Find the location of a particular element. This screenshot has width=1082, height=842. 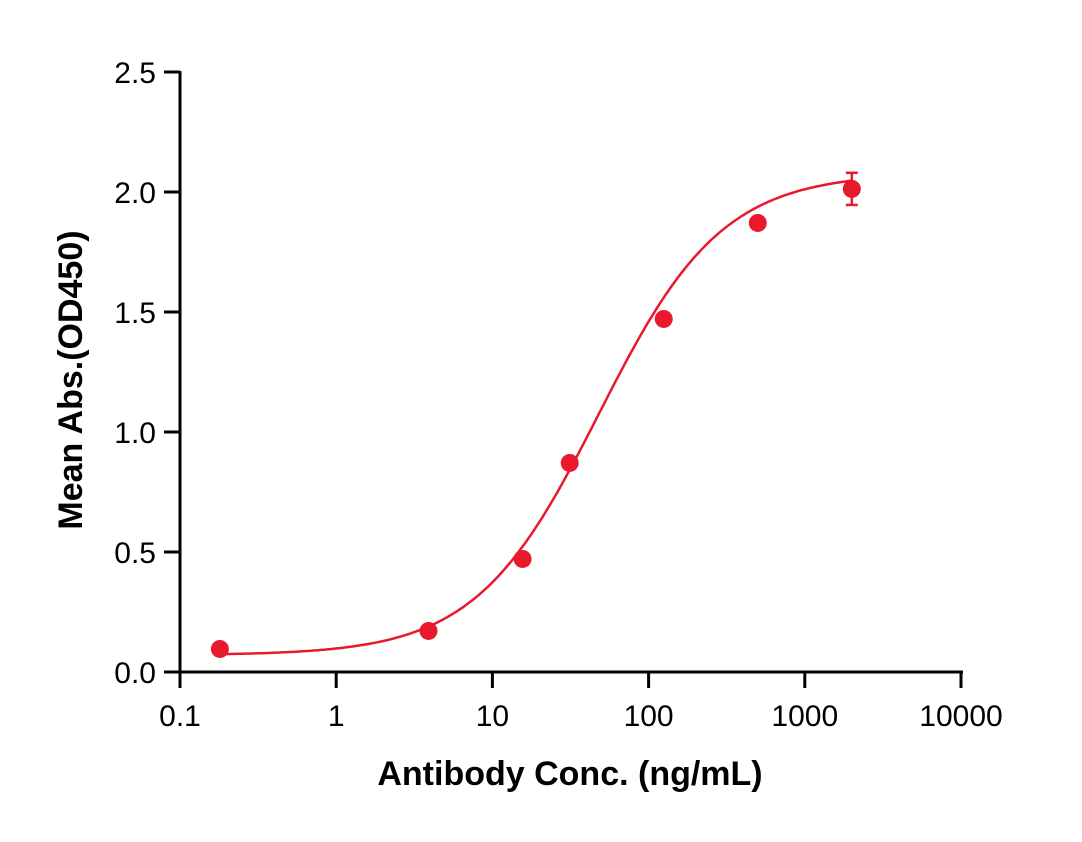

x-tick-label: 10 is located at coordinates (492, 716).